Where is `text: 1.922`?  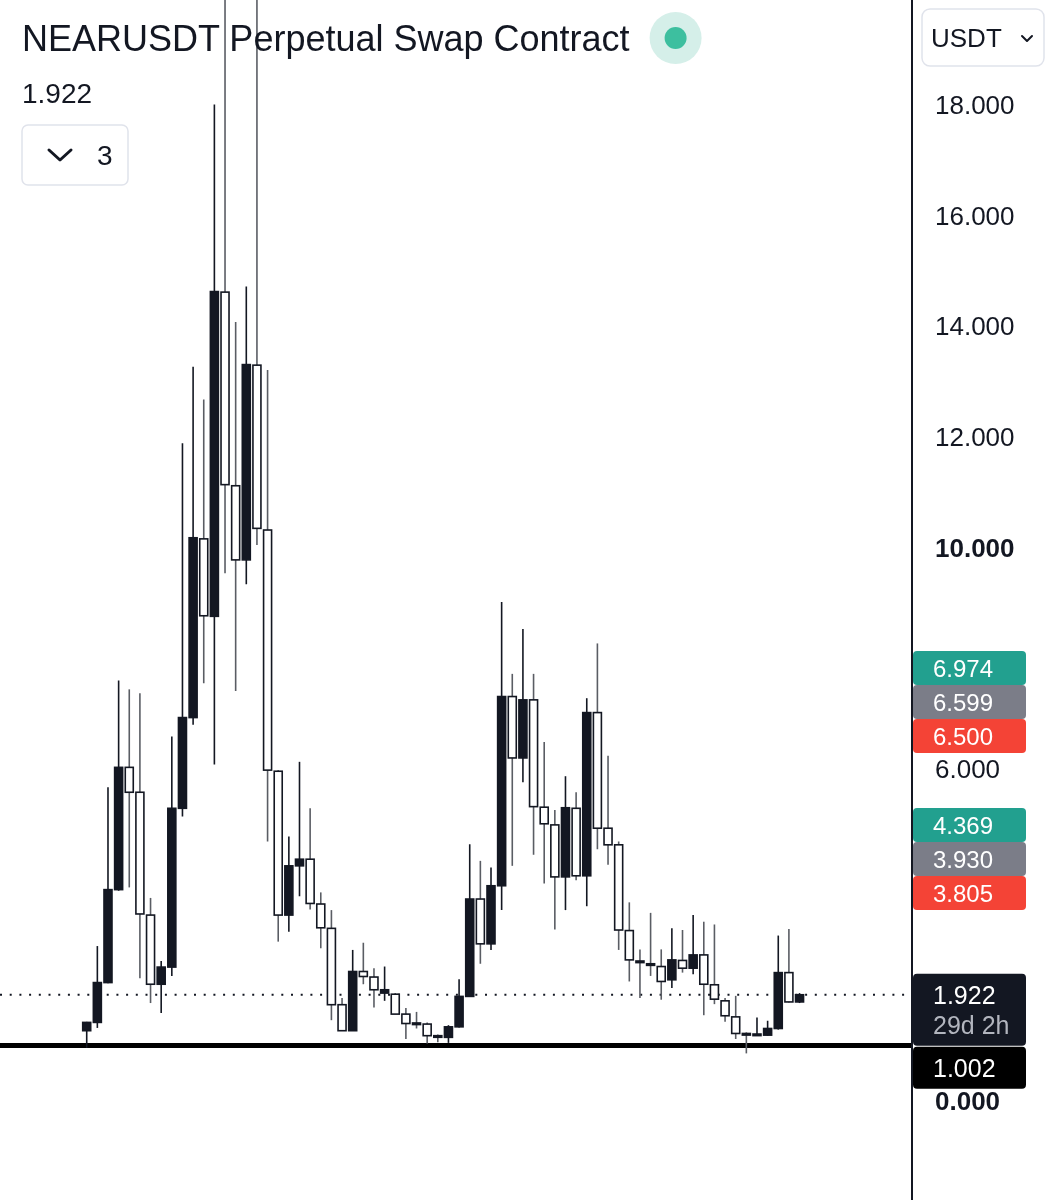
text: 1.922 is located at coordinates (57, 93).